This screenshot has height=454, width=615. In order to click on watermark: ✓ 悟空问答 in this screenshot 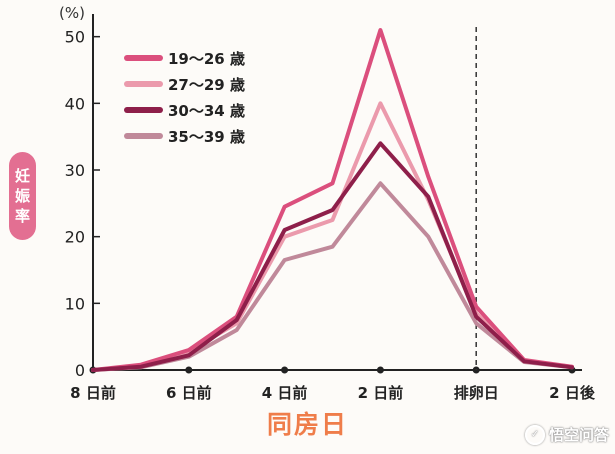, I will do `click(566, 434)`.